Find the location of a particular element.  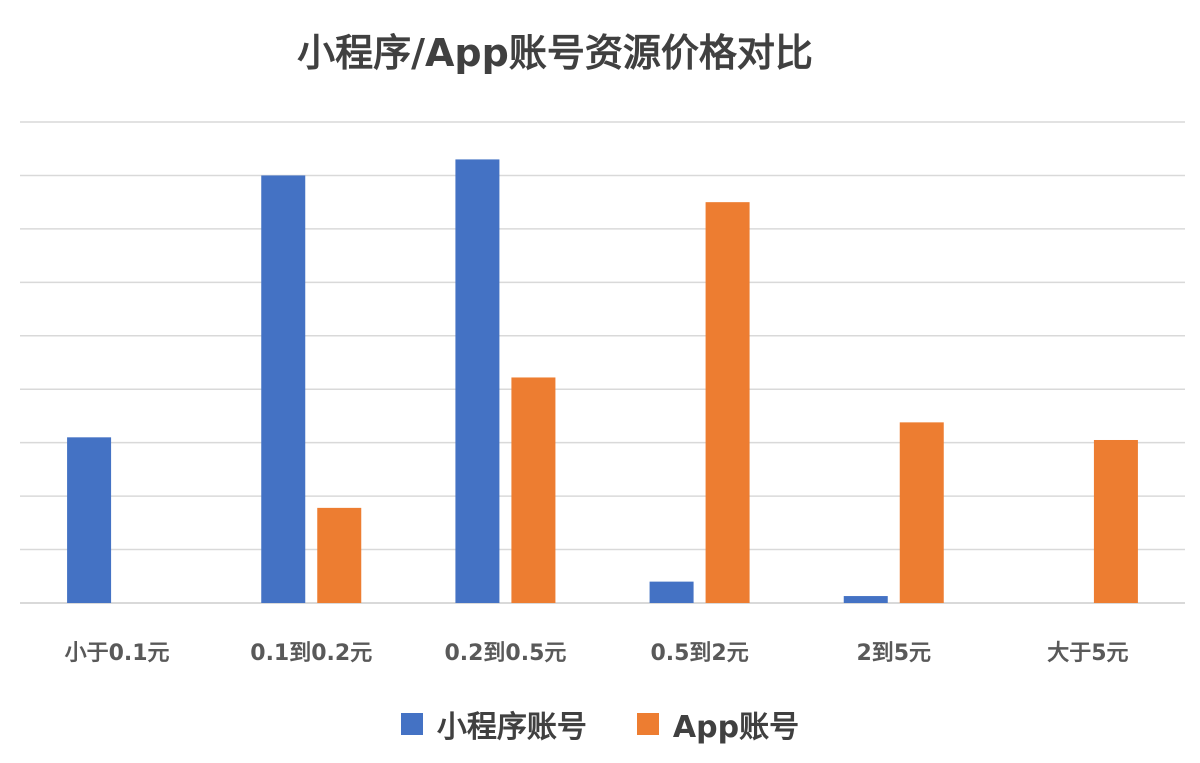

legend-item-miniprogram: 小程序账号 is located at coordinates (493, 724).